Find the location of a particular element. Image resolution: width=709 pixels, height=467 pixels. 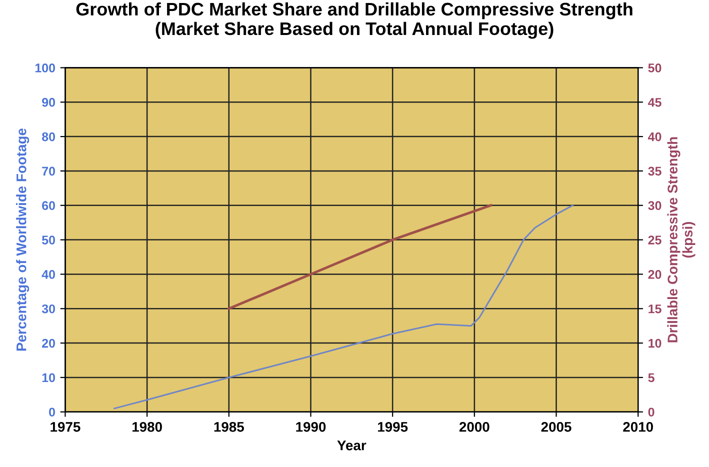

y-tick-label: 10 is located at coordinates (48, 377).